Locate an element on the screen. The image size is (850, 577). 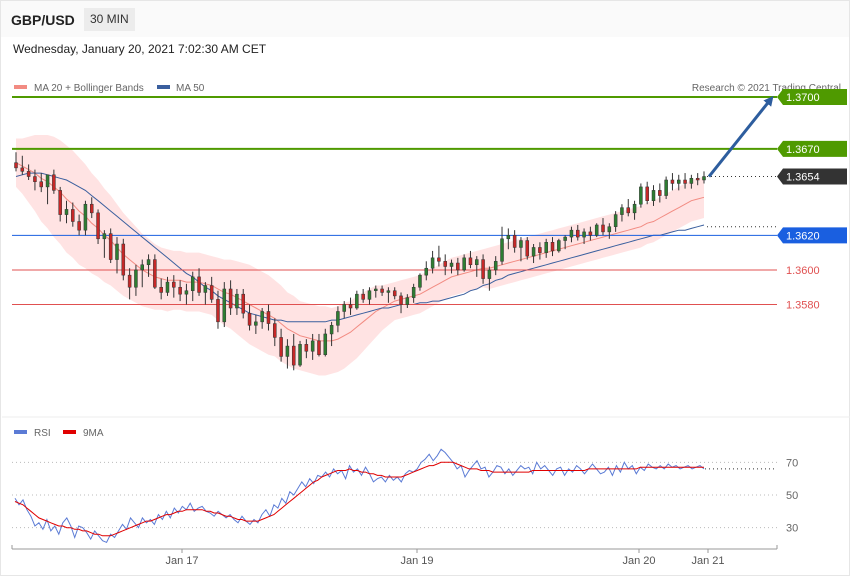
ma50-legend-label: MA 50 is located at coordinates (190, 88).